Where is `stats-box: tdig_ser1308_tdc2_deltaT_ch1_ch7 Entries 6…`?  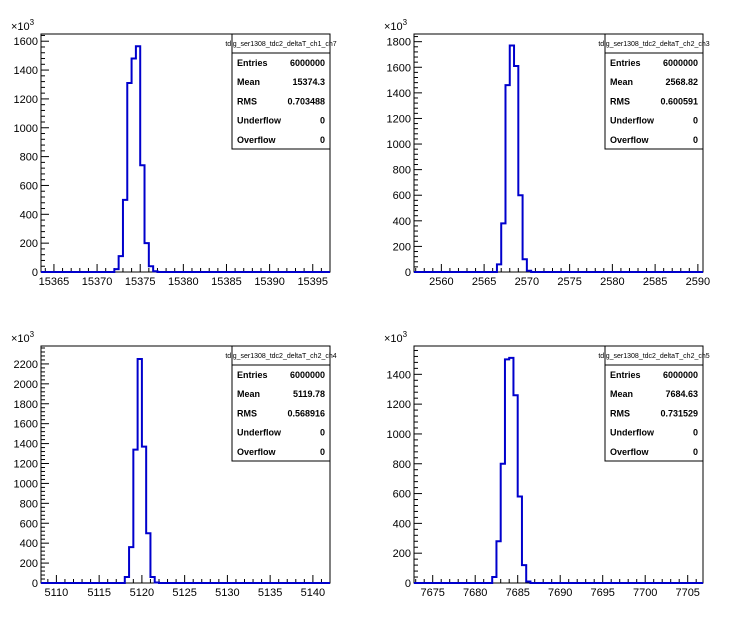
stats-box: tdig_ser1308_tdc2_deltaT_ch1_ch7 Entries 6… is located at coordinates (281, 91).